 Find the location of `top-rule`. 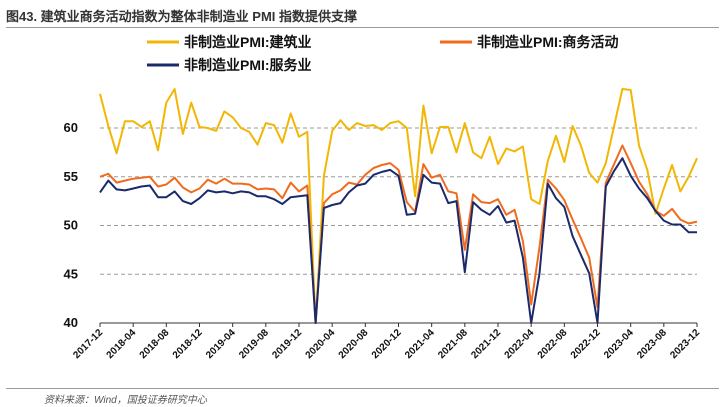

top-rule is located at coordinates (362, 27).